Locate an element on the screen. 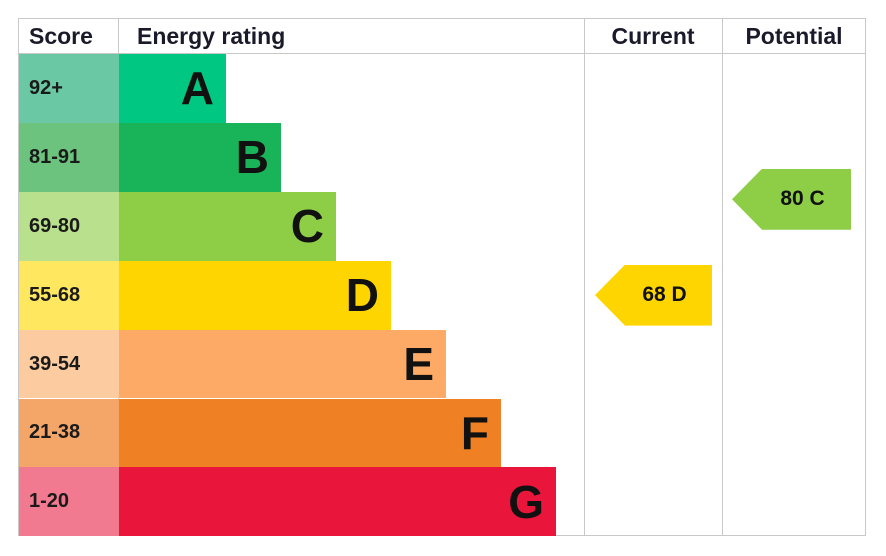  potential-rating-arrow: 80 C is located at coordinates (791, 199).